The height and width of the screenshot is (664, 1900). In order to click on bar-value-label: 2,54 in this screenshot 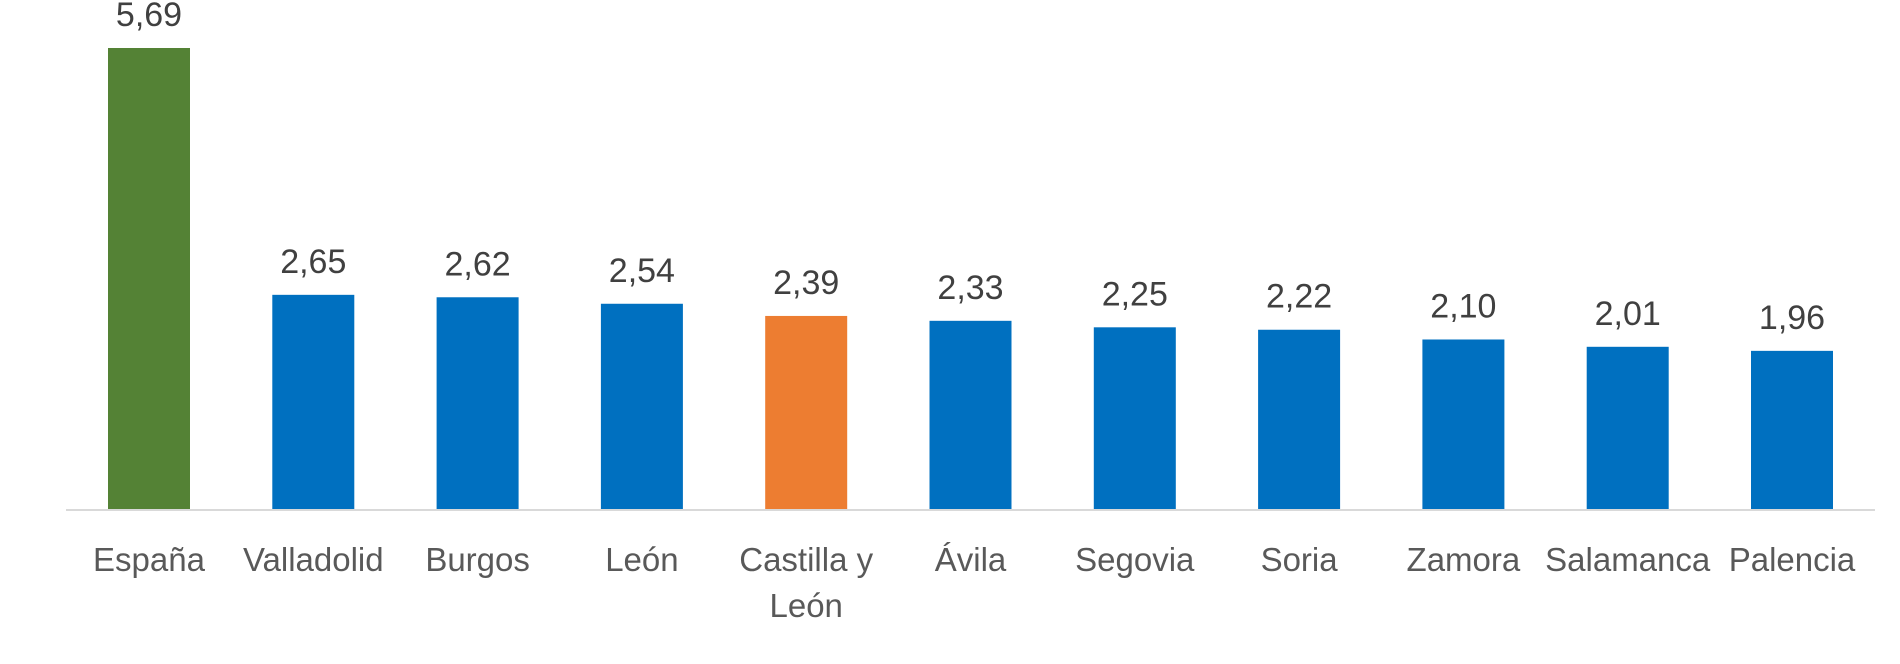, I will do `click(642, 271)`.